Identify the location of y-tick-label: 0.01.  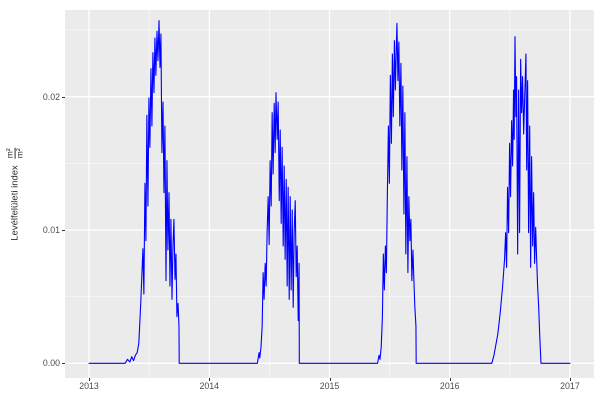
(51, 230).